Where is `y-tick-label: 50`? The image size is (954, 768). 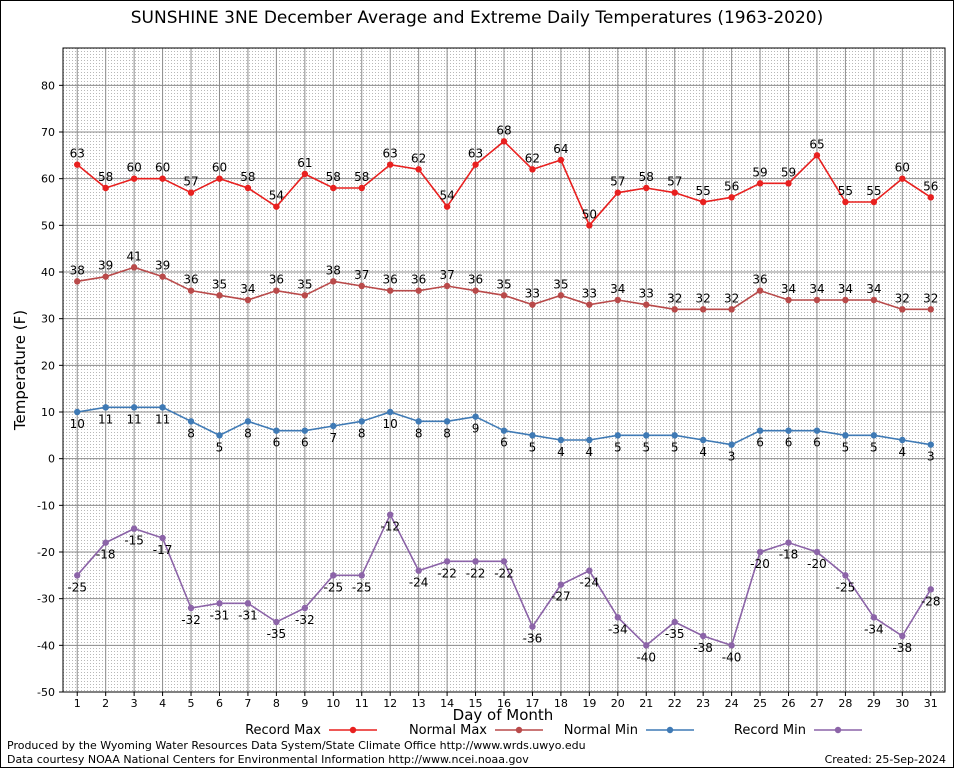 y-tick-label: 50 is located at coordinates (48, 225).